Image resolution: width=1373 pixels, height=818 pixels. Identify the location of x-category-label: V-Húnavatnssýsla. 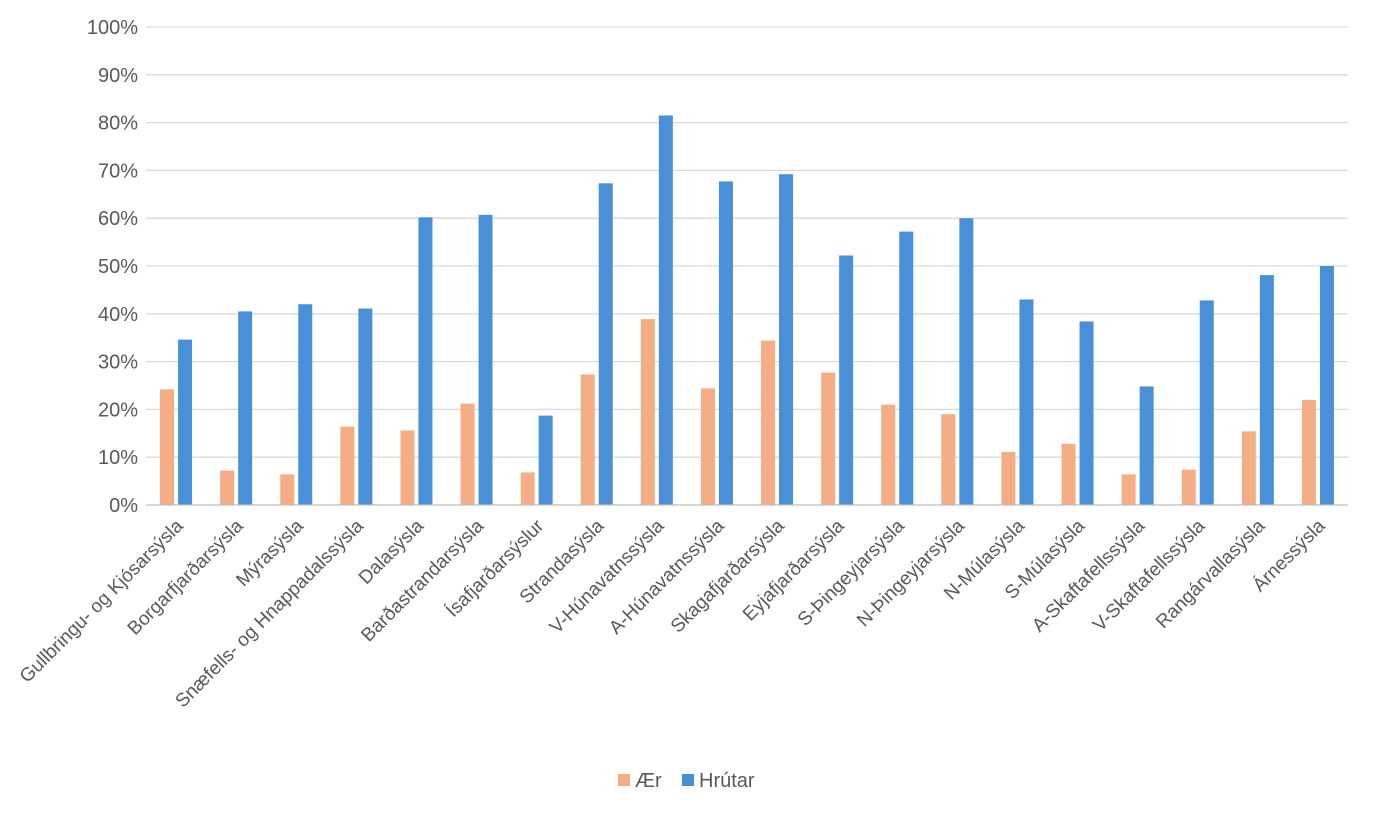
(607, 576).